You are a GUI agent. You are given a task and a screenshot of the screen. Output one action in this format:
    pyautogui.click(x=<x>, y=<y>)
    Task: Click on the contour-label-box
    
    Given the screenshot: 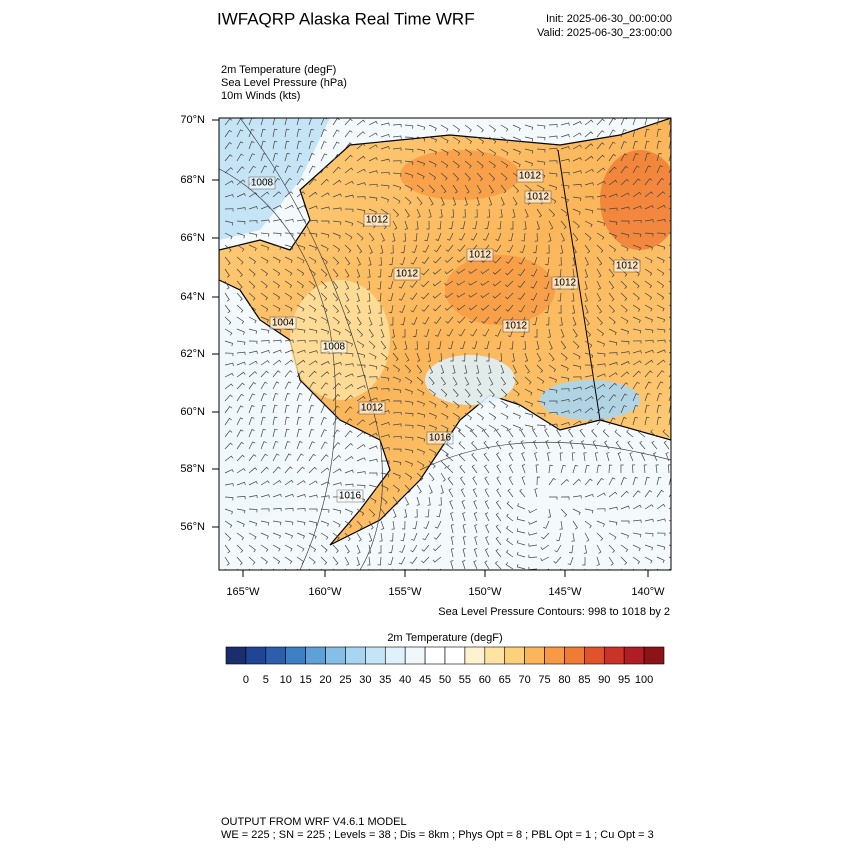 What is the action you would take?
    pyautogui.click(x=565, y=283)
    